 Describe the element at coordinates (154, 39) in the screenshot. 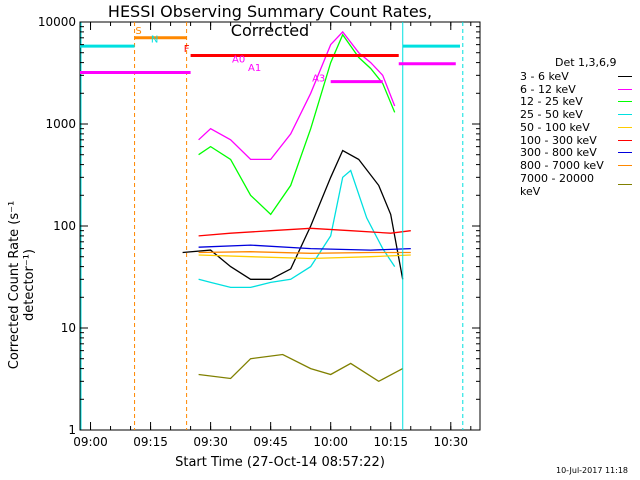

I see `flag-label-N: N` at that location.